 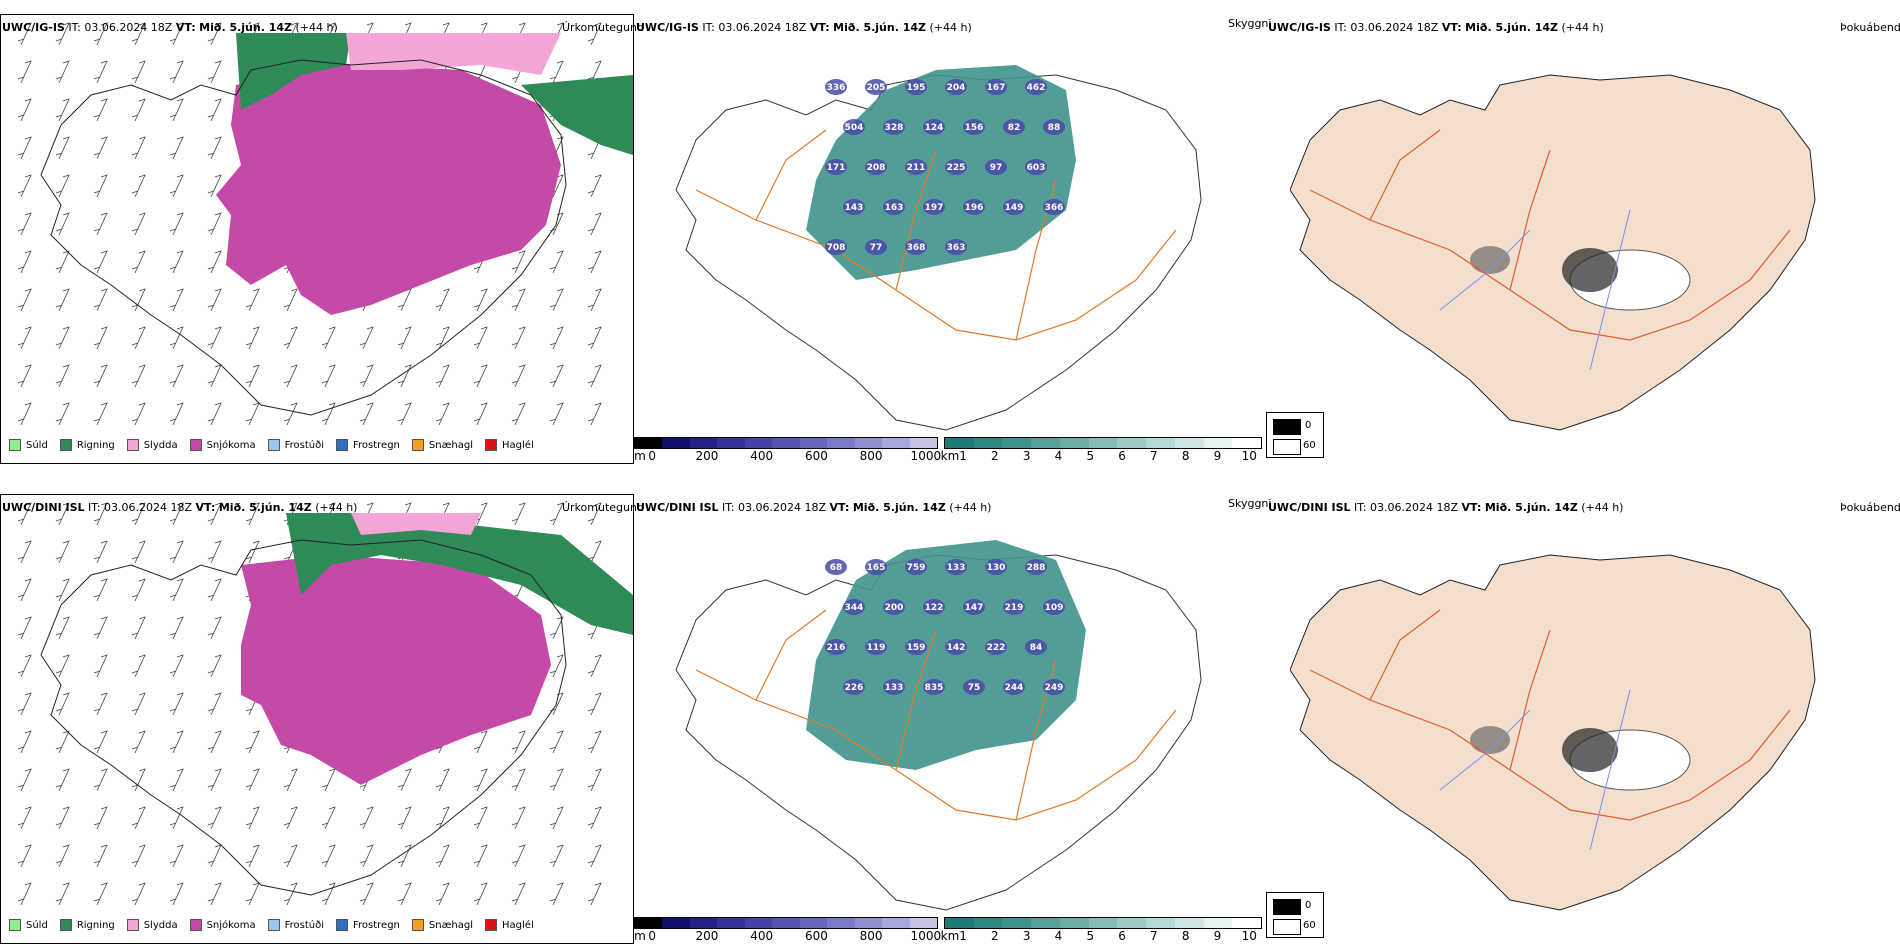 What do you see at coordinates (95, 445) in the screenshot?
I see `legend-label: Rigning` at bounding box center [95, 445].